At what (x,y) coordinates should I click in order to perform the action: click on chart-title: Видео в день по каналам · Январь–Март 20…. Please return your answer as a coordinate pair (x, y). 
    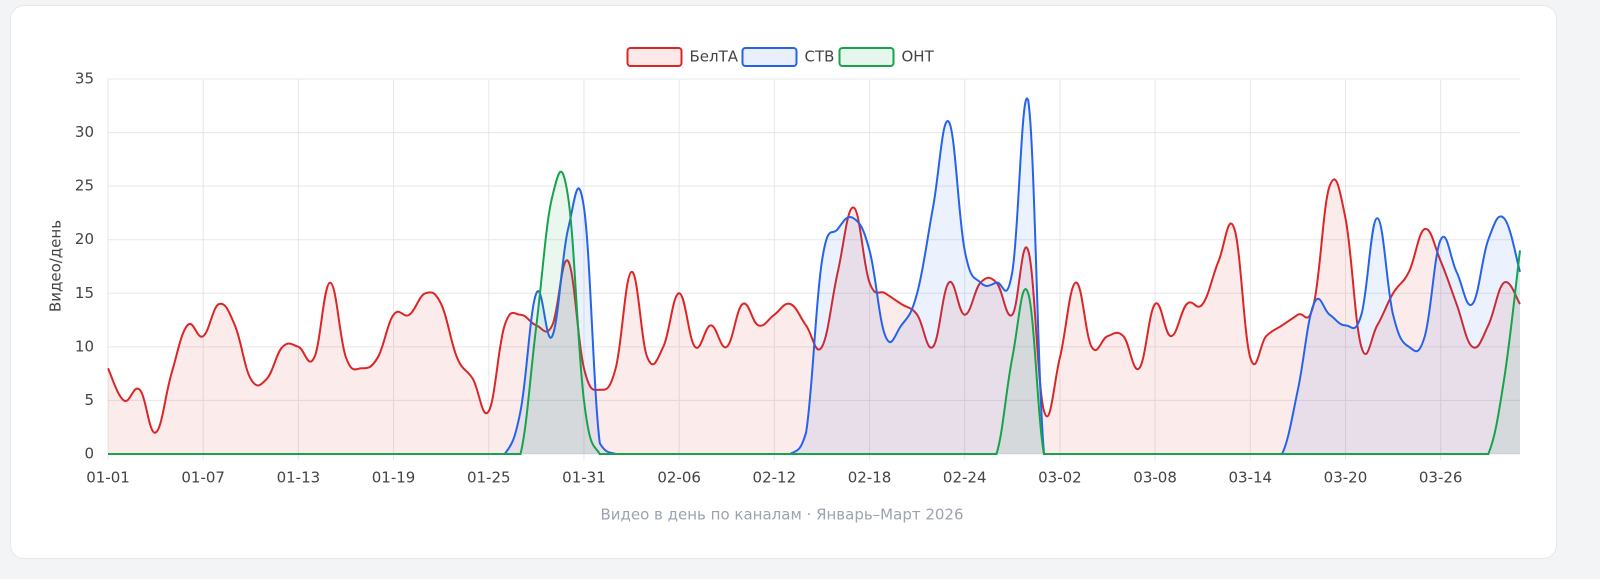
    Looking at the image, I should click on (781, 515).